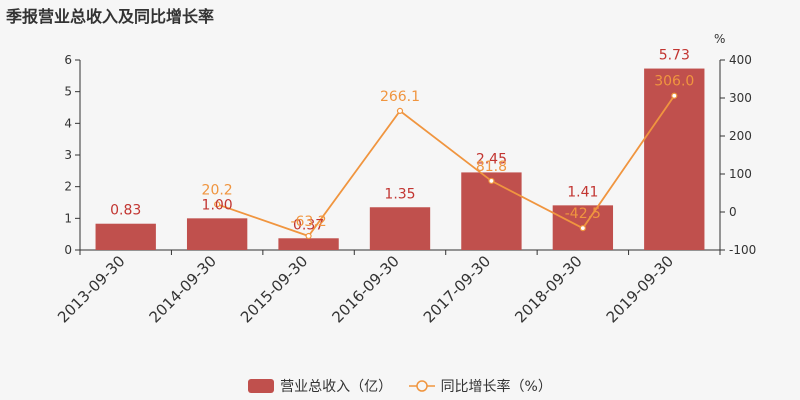 Image resolution: width=800 pixels, height=400 pixels. I want to click on line-value-label: 81.8, so click(491, 167).